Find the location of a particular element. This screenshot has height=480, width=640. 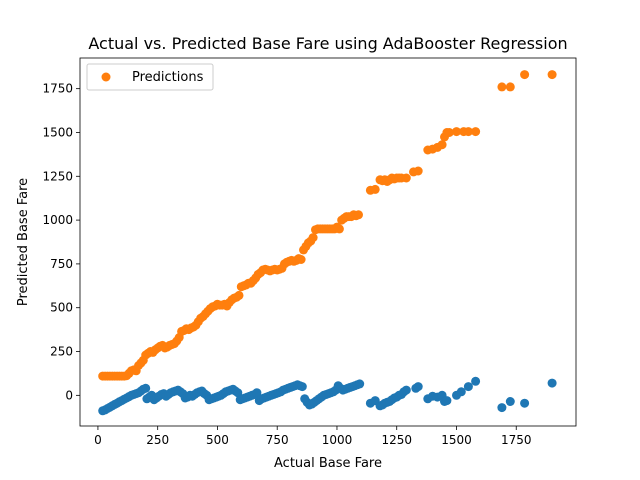

x-tick-label: 500 is located at coordinates (217, 440).